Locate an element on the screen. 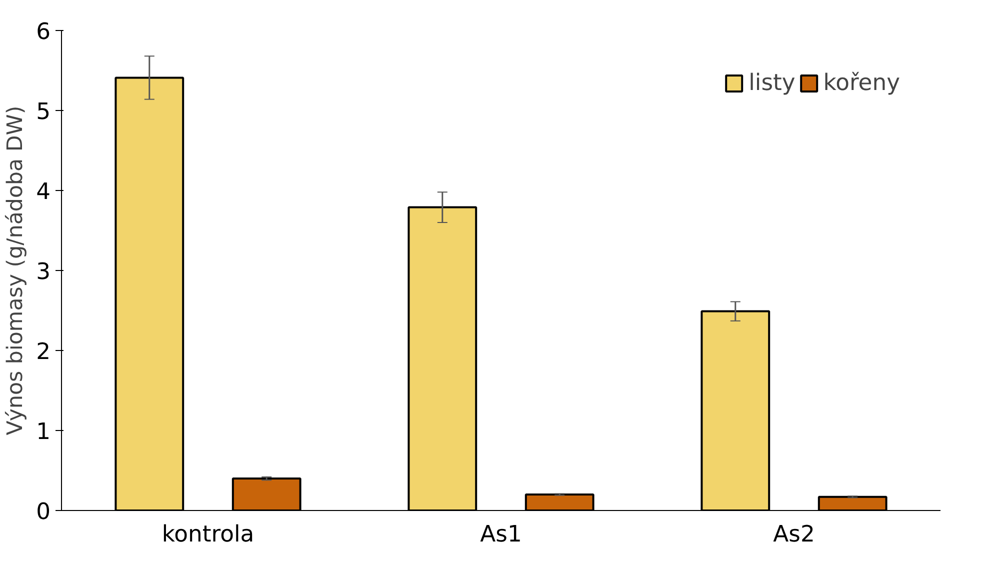  y-tick-label: 6 is located at coordinates (43, 32).